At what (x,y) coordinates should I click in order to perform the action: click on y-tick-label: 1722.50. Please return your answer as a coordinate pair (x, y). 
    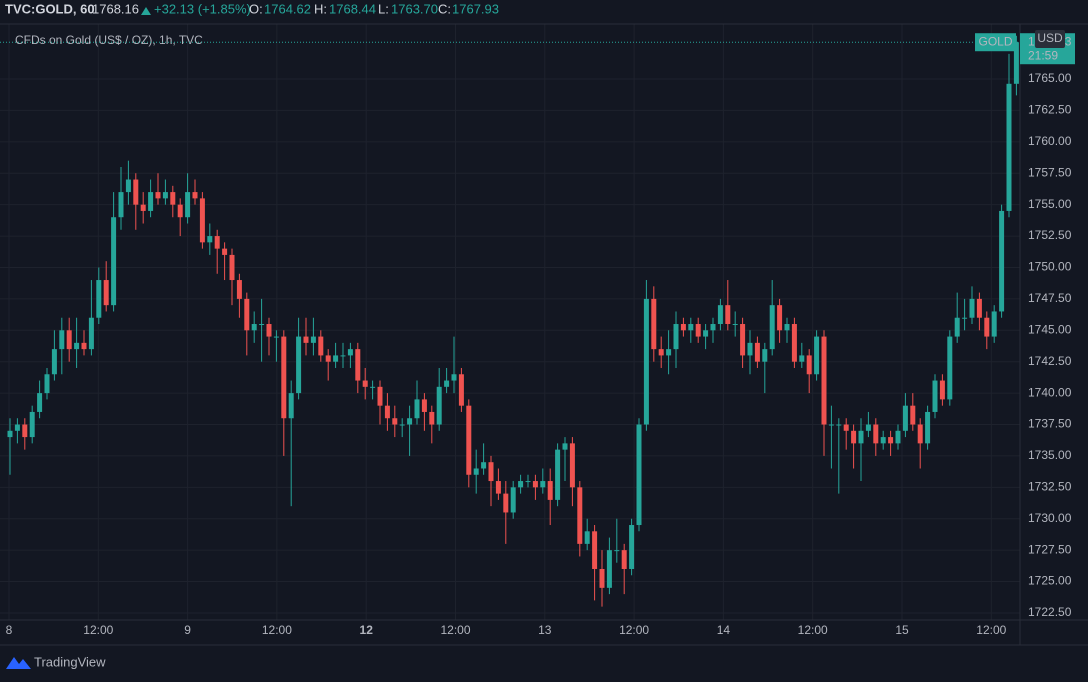
    Looking at the image, I should click on (1050, 612).